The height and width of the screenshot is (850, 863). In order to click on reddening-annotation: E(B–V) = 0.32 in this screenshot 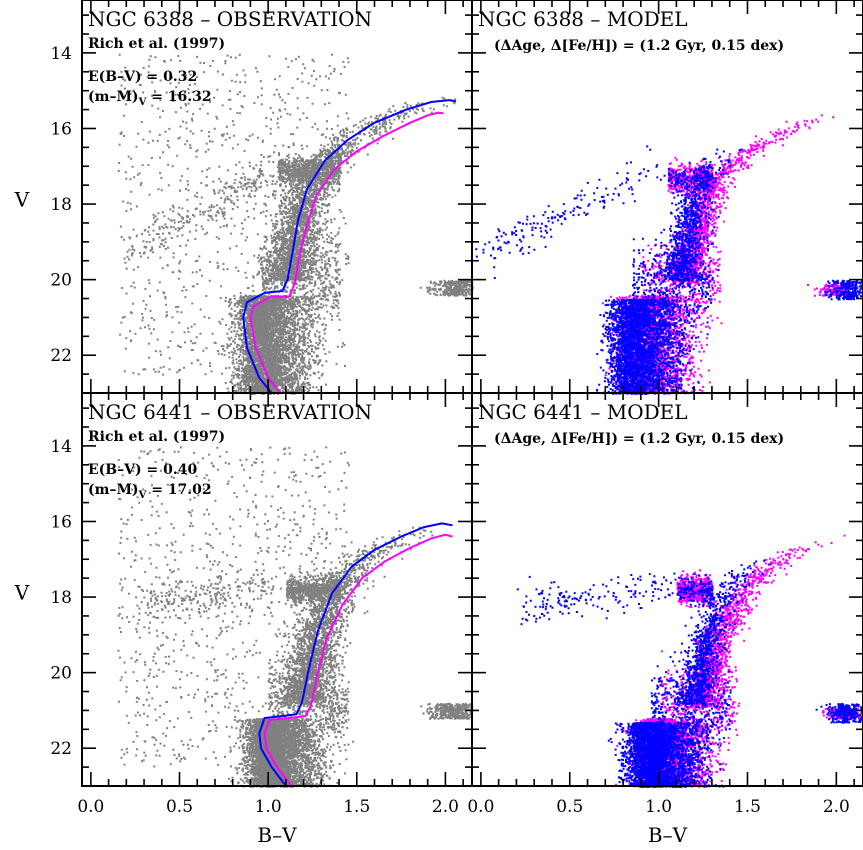, I will do `click(142, 77)`.